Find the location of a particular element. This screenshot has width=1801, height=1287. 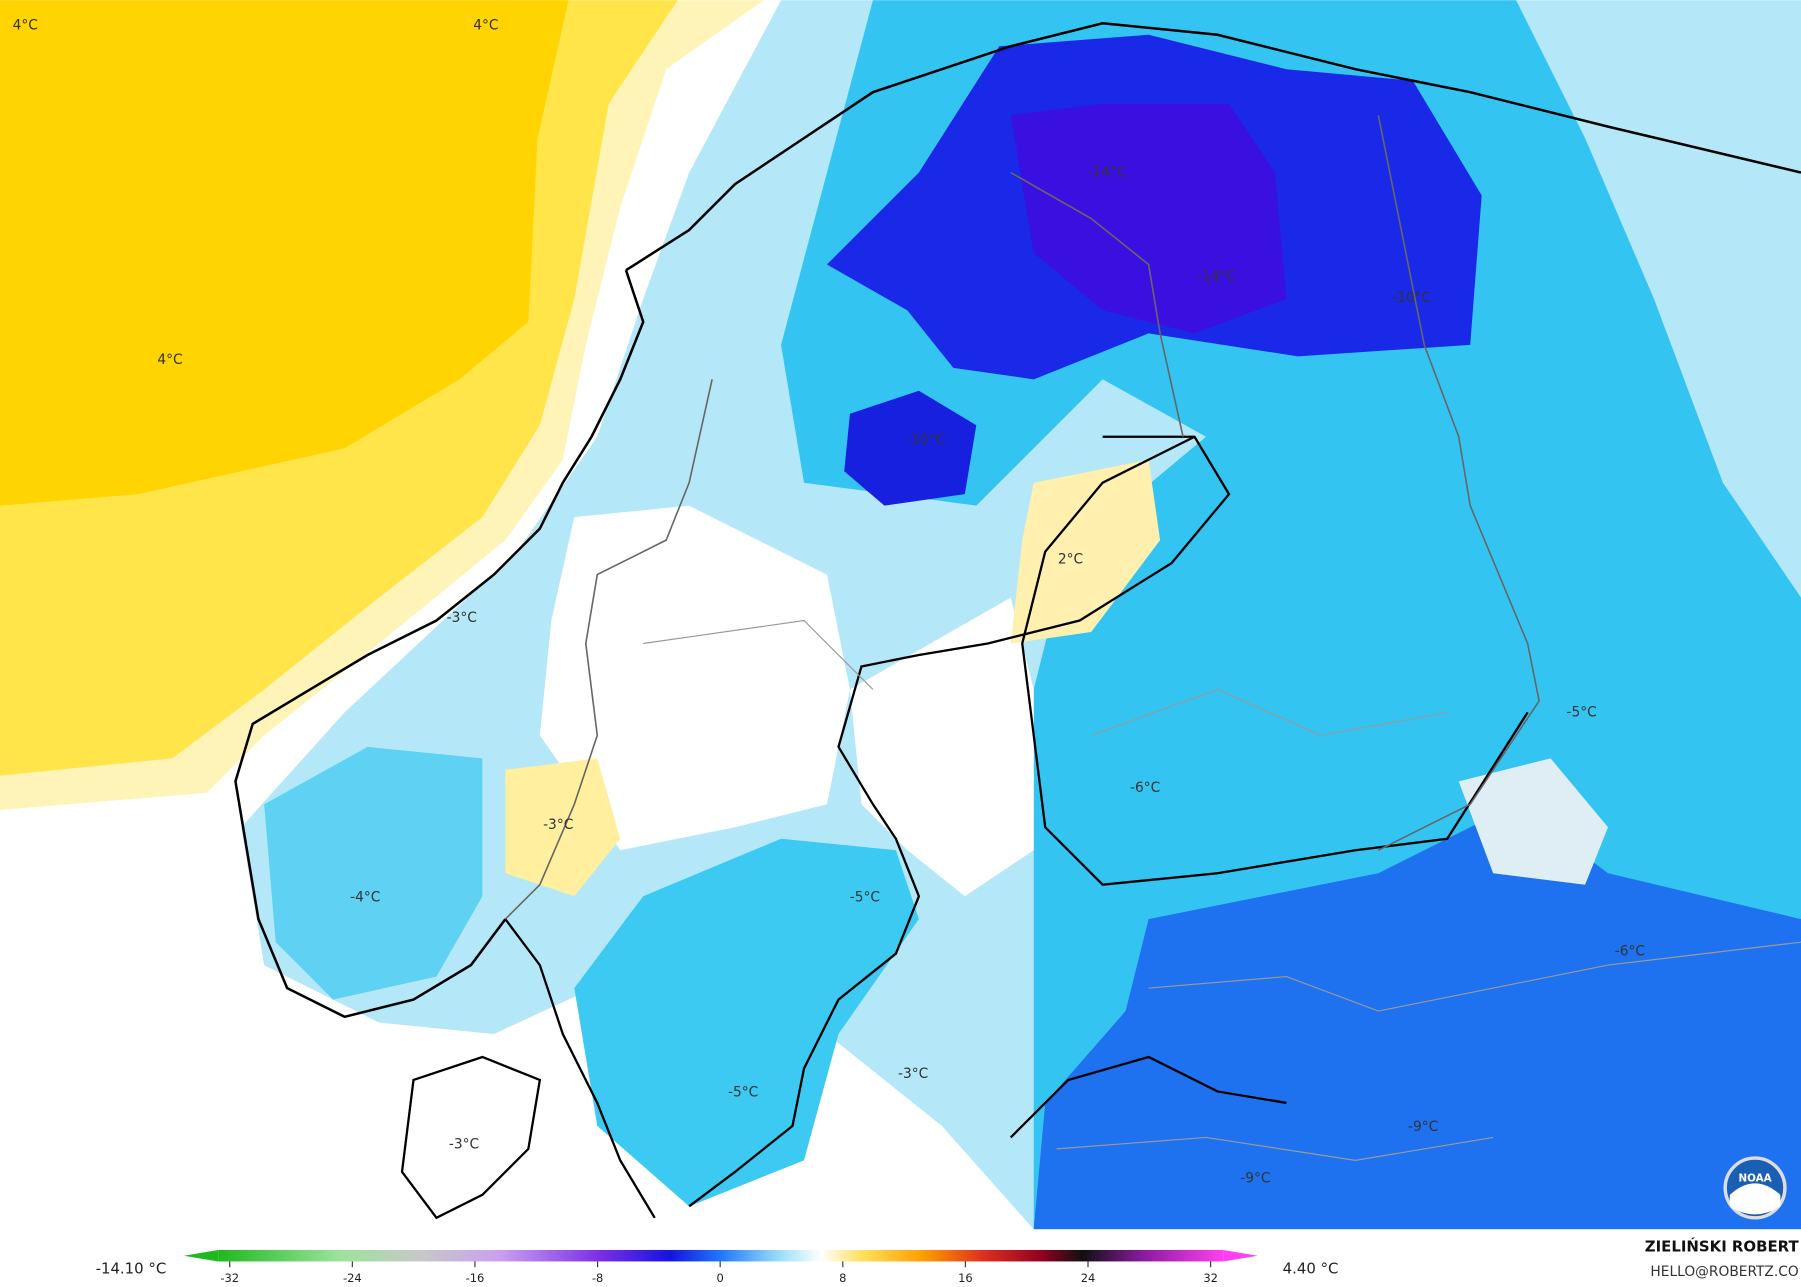

region-baltic-blue is located at coordinates (1417, 1017).